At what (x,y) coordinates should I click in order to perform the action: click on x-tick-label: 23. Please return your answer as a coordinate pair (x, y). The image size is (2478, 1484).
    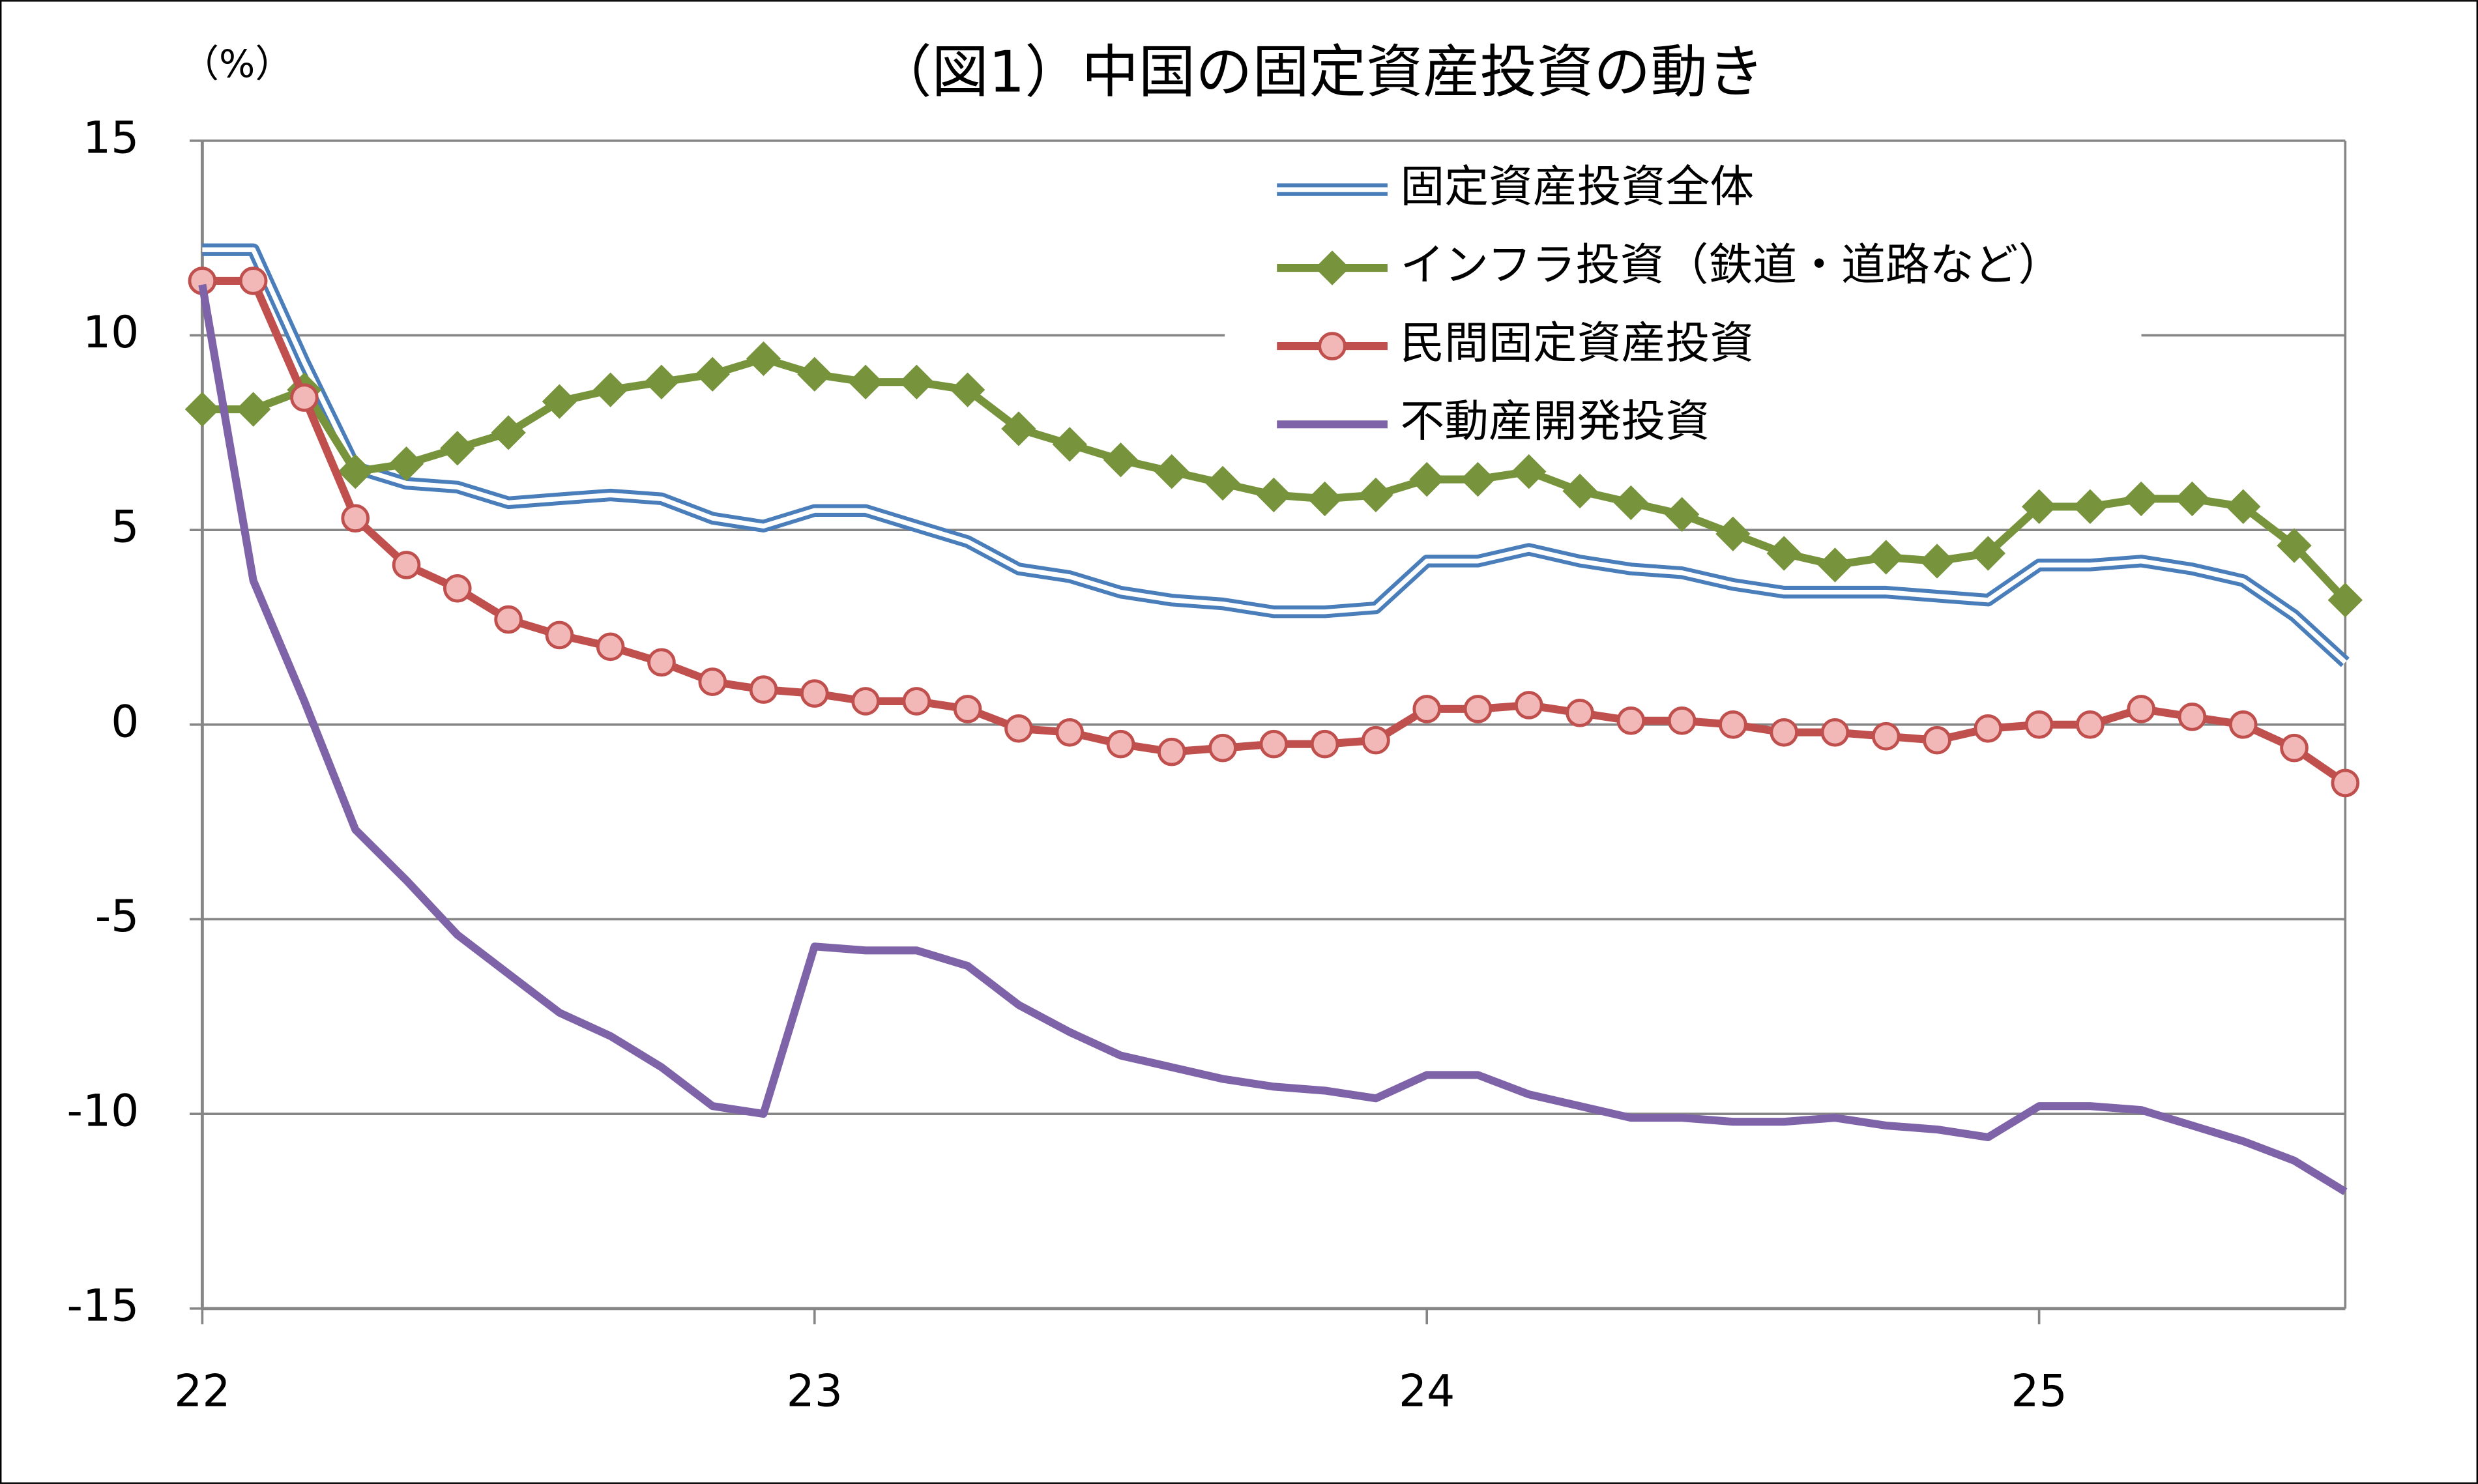
    Looking at the image, I should click on (815, 1391).